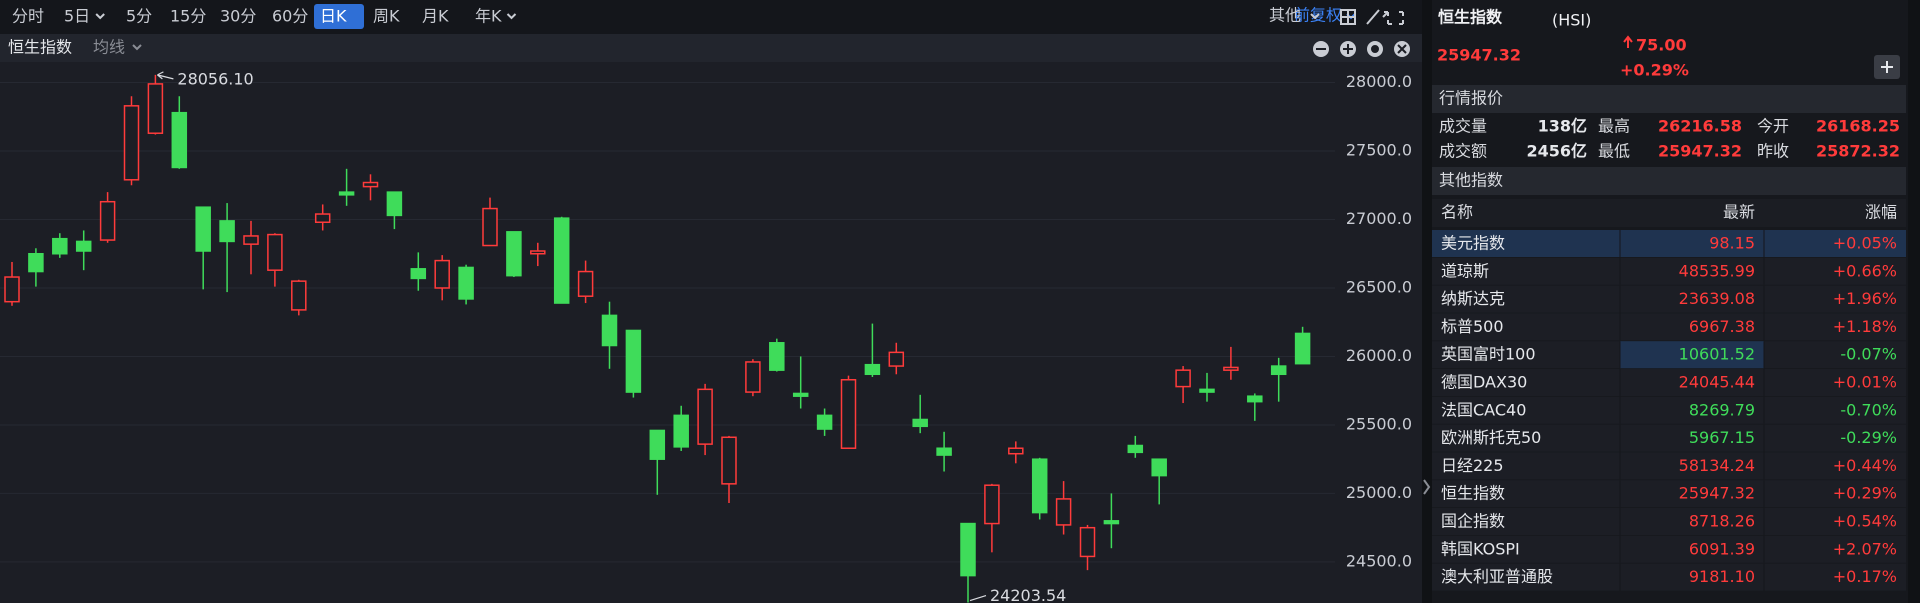  What do you see at coordinates (1361, 49) in the screenshot?
I see `control-glyphs` at bounding box center [1361, 49].